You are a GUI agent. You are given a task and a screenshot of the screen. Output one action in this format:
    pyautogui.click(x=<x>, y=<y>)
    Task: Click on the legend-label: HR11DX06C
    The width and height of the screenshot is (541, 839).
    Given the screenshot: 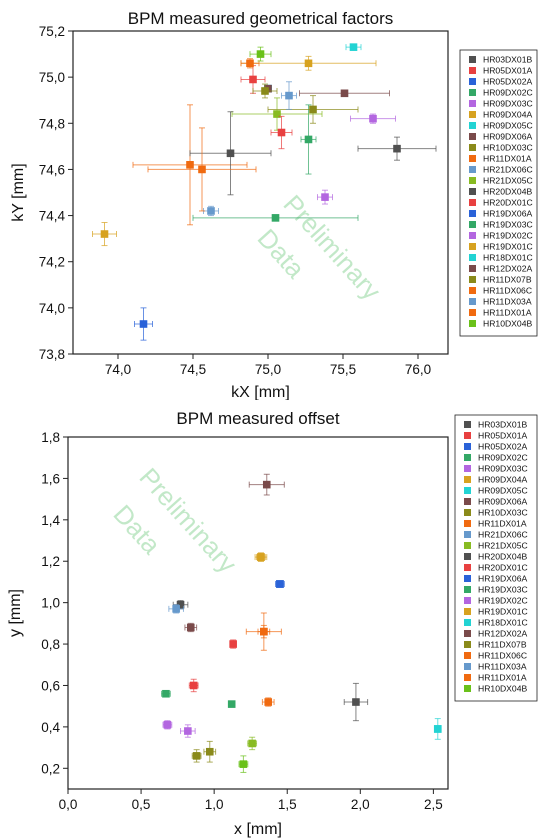 What is the action you would take?
    pyautogui.click(x=502, y=656)
    